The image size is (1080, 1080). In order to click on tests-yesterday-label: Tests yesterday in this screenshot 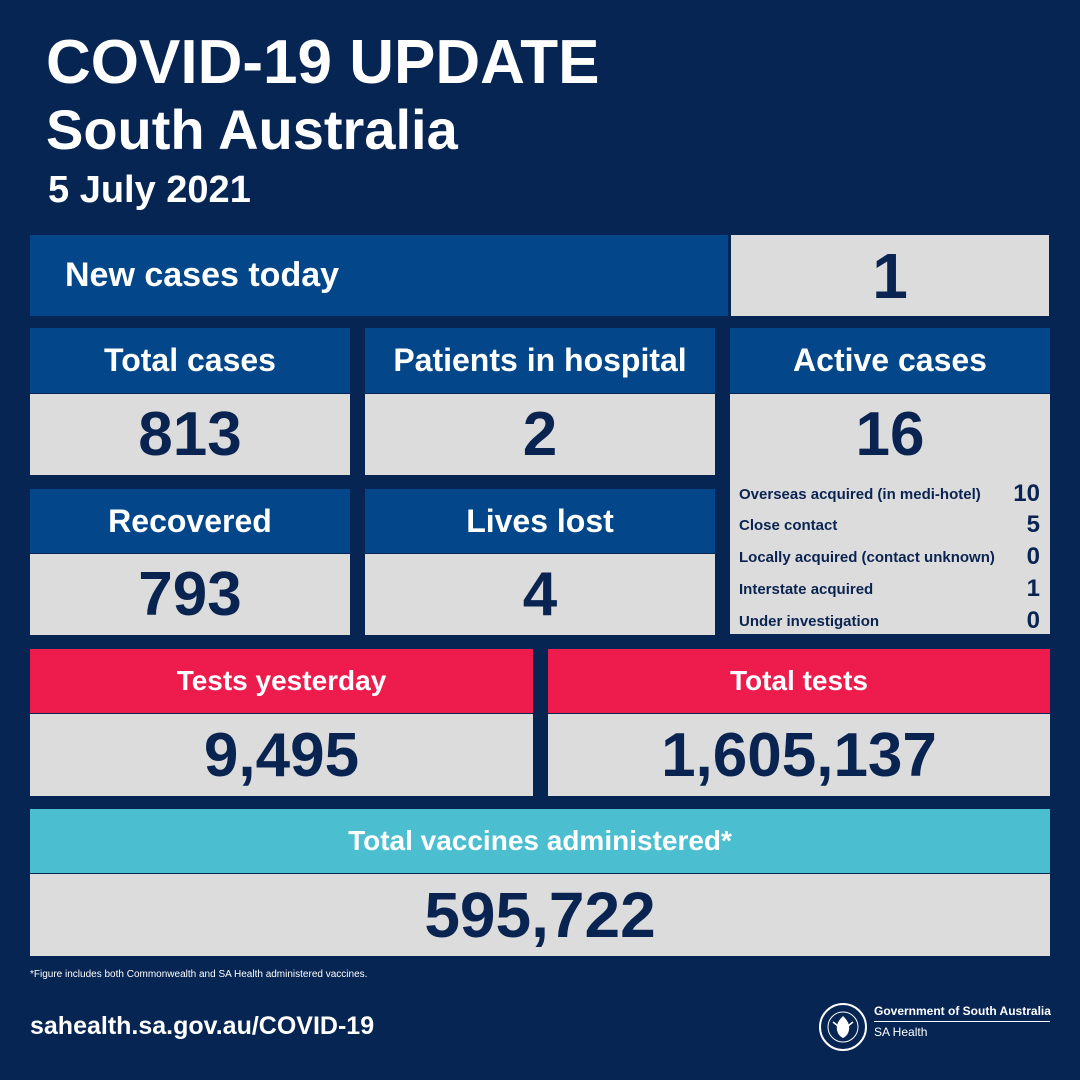, I will do `click(281, 681)`.